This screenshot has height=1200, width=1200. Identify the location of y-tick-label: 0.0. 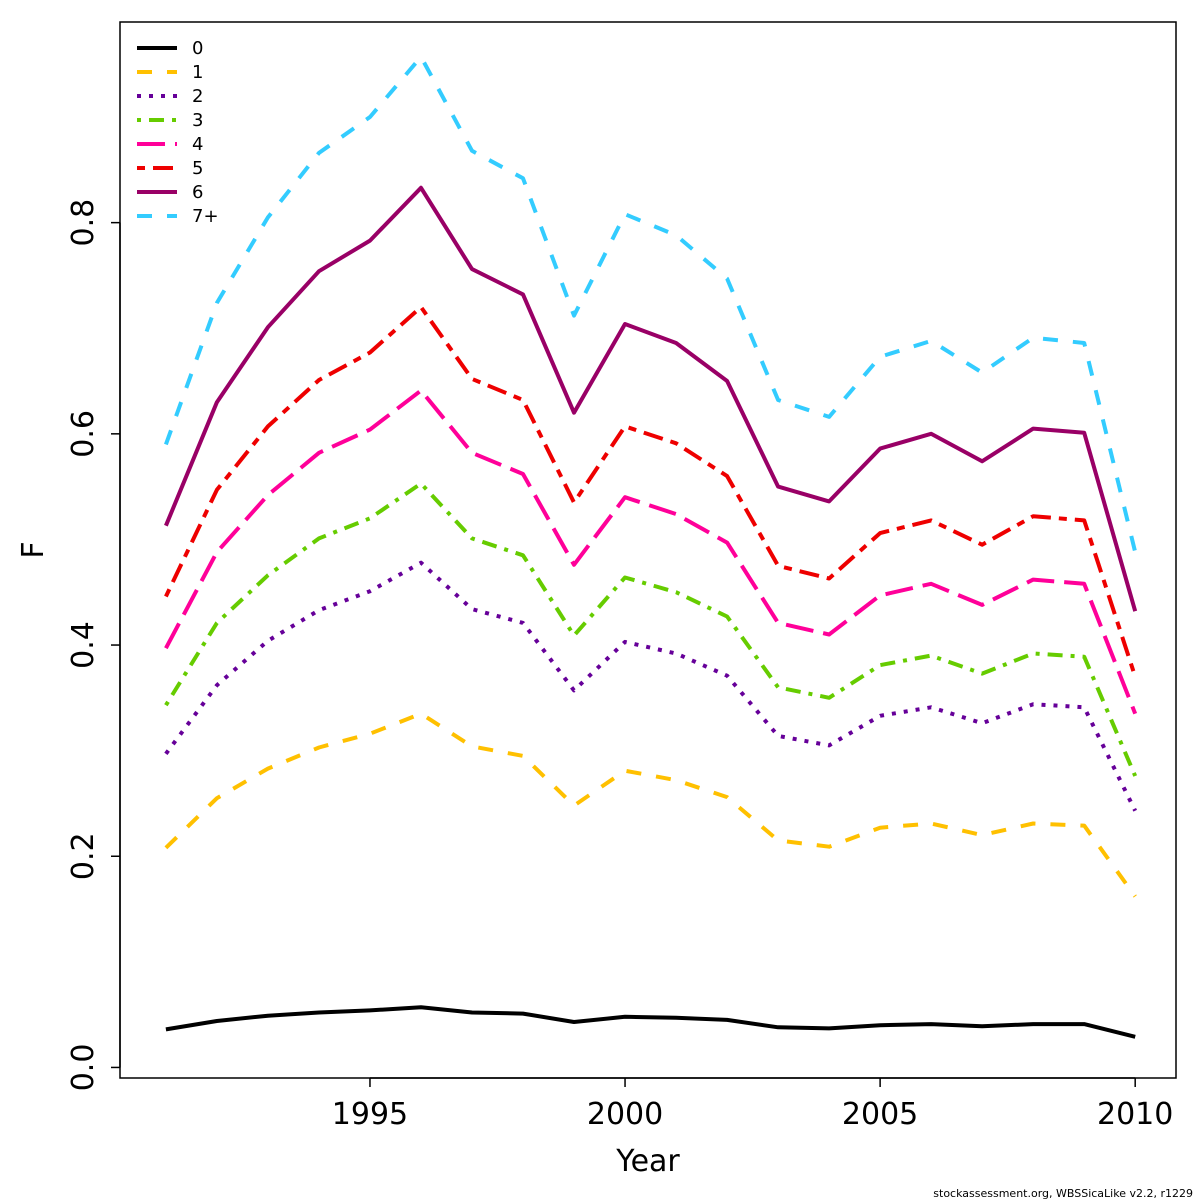
(83, 1068).